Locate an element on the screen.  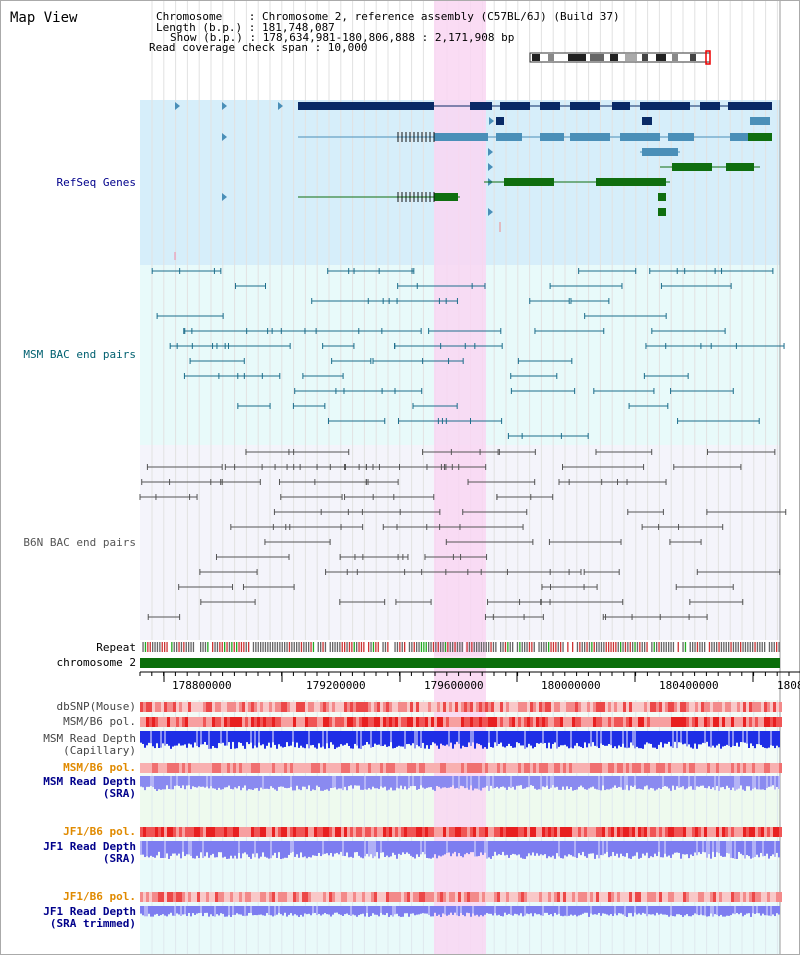
track-label-refseq: RefSeq Genes is located at coordinates (96, 182).